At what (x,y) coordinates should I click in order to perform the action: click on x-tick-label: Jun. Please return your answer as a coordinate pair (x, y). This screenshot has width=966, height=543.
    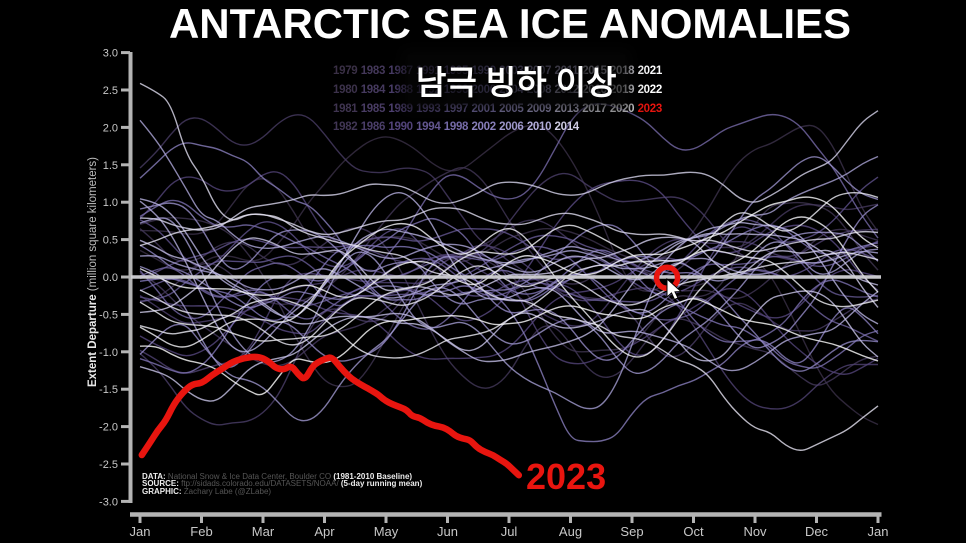
    Looking at the image, I should click on (447, 531).